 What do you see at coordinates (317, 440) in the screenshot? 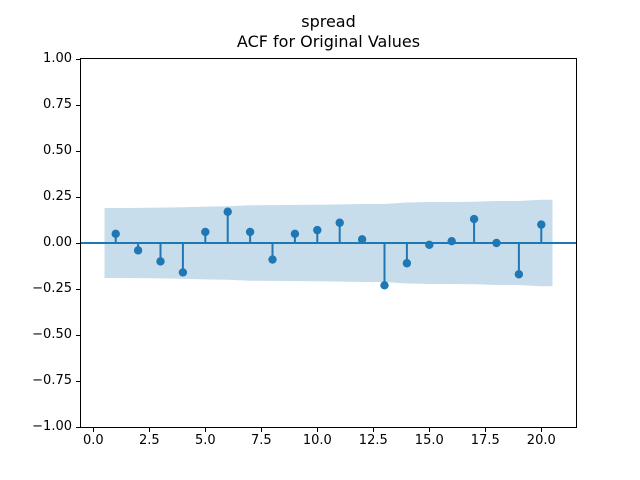
I see `x-tick-label: 10.0` at bounding box center [317, 440].